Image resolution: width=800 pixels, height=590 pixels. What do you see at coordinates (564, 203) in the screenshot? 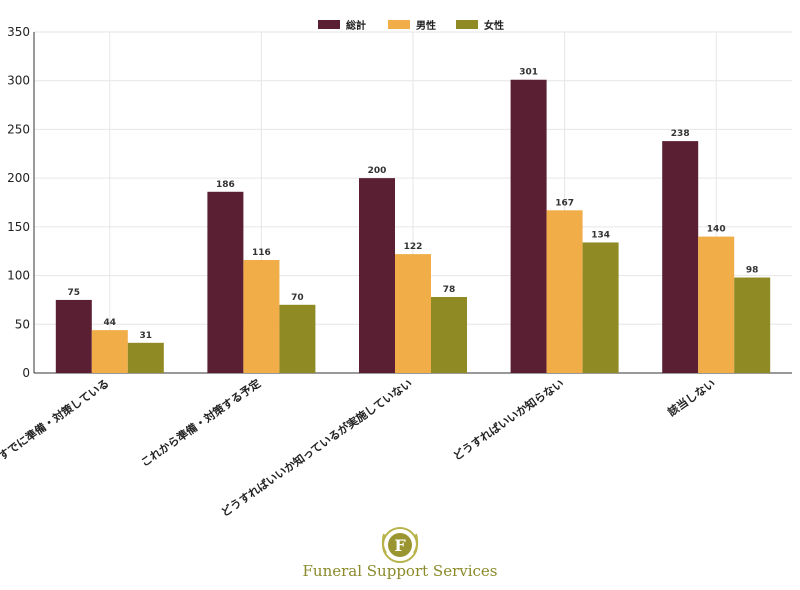
I see `data-label: 167` at bounding box center [564, 203].